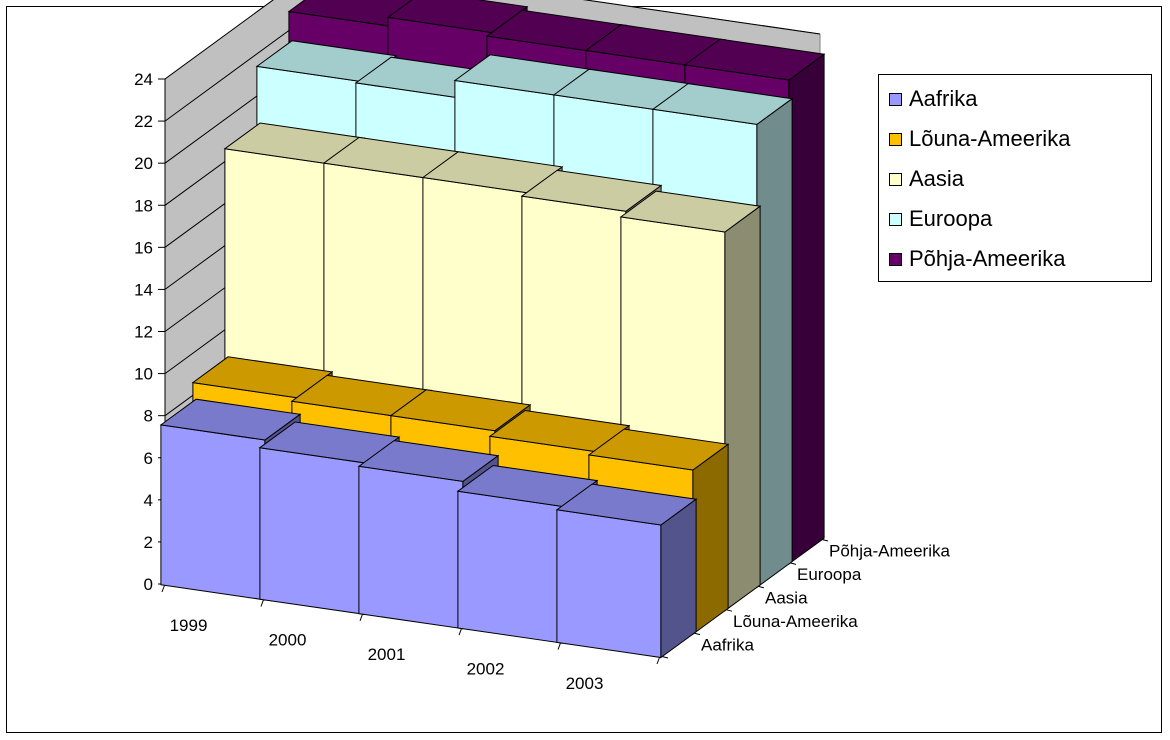 The width and height of the screenshot is (1170, 740). What do you see at coordinates (951, 218) in the screenshot?
I see `legend-label: Euroopa` at bounding box center [951, 218].